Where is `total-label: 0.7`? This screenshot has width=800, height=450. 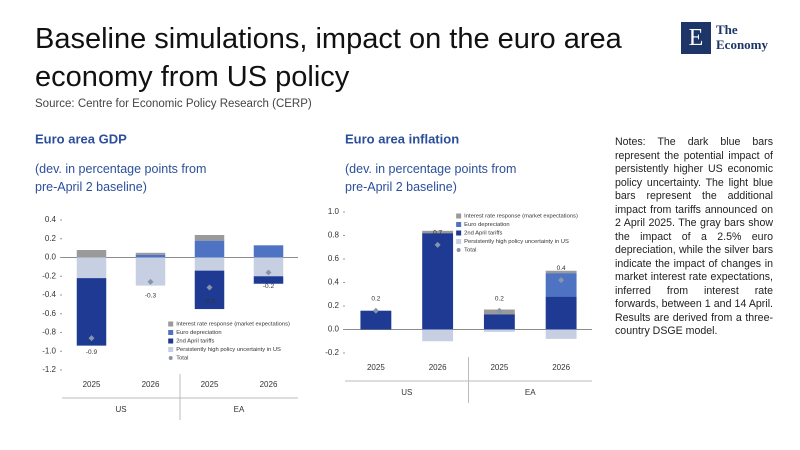 total-label: 0.7 is located at coordinates (437, 233).